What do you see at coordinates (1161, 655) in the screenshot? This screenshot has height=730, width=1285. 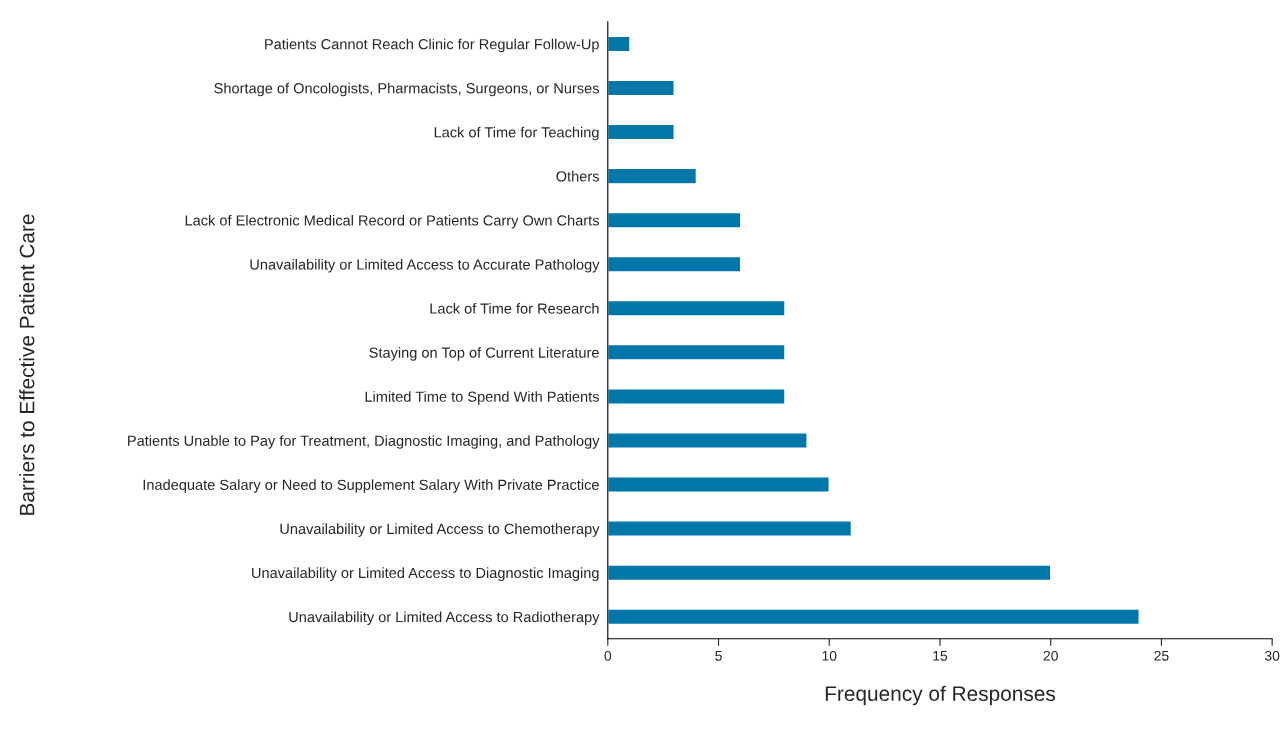 I see `x-tick-label: 25` at bounding box center [1161, 655].